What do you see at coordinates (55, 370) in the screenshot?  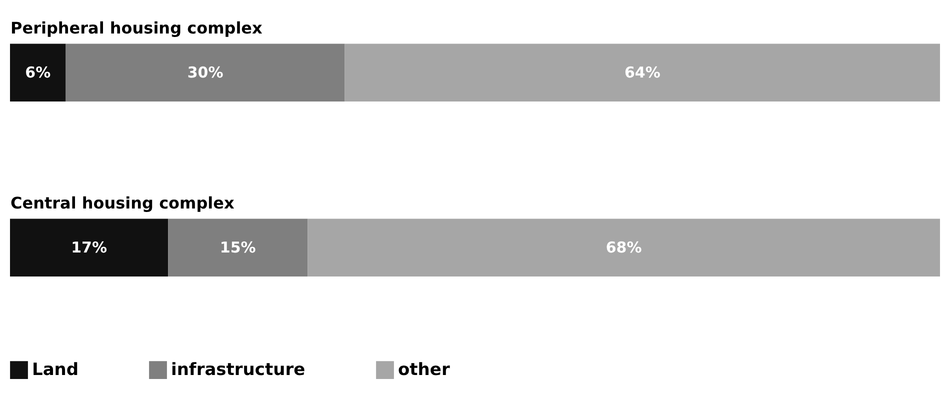 I see `legend-label: Land` at bounding box center [55, 370].